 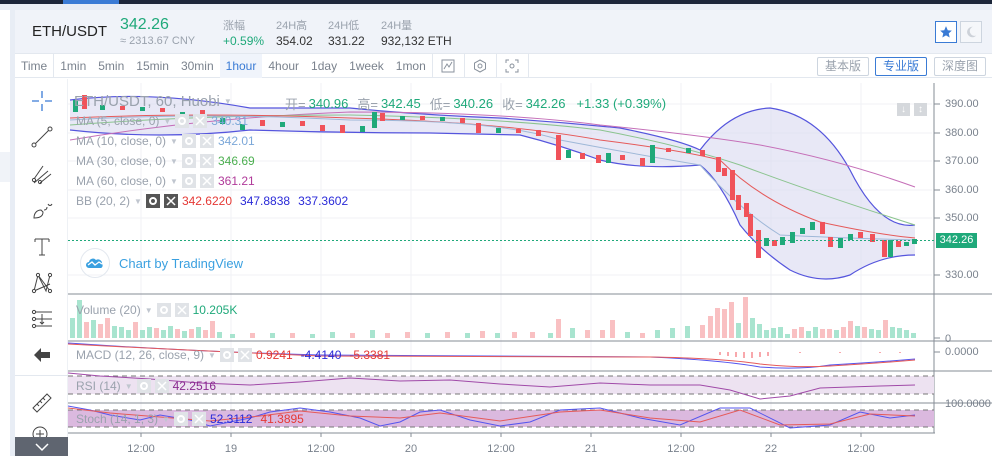 What do you see at coordinates (481, 65) in the screenshot?
I see `chart-settings-button` at bounding box center [481, 65].